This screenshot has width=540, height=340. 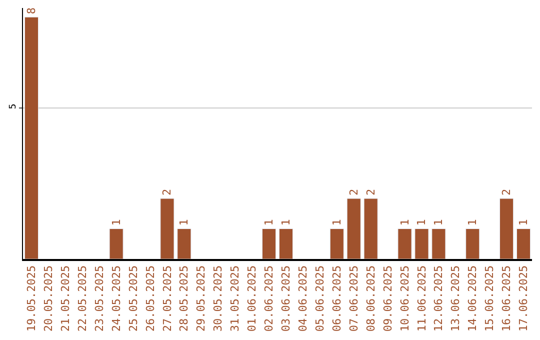 What do you see at coordinates (150, 298) in the screenshot?
I see `x-tick-label: 26.05.2025` at bounding box center [150, 298].